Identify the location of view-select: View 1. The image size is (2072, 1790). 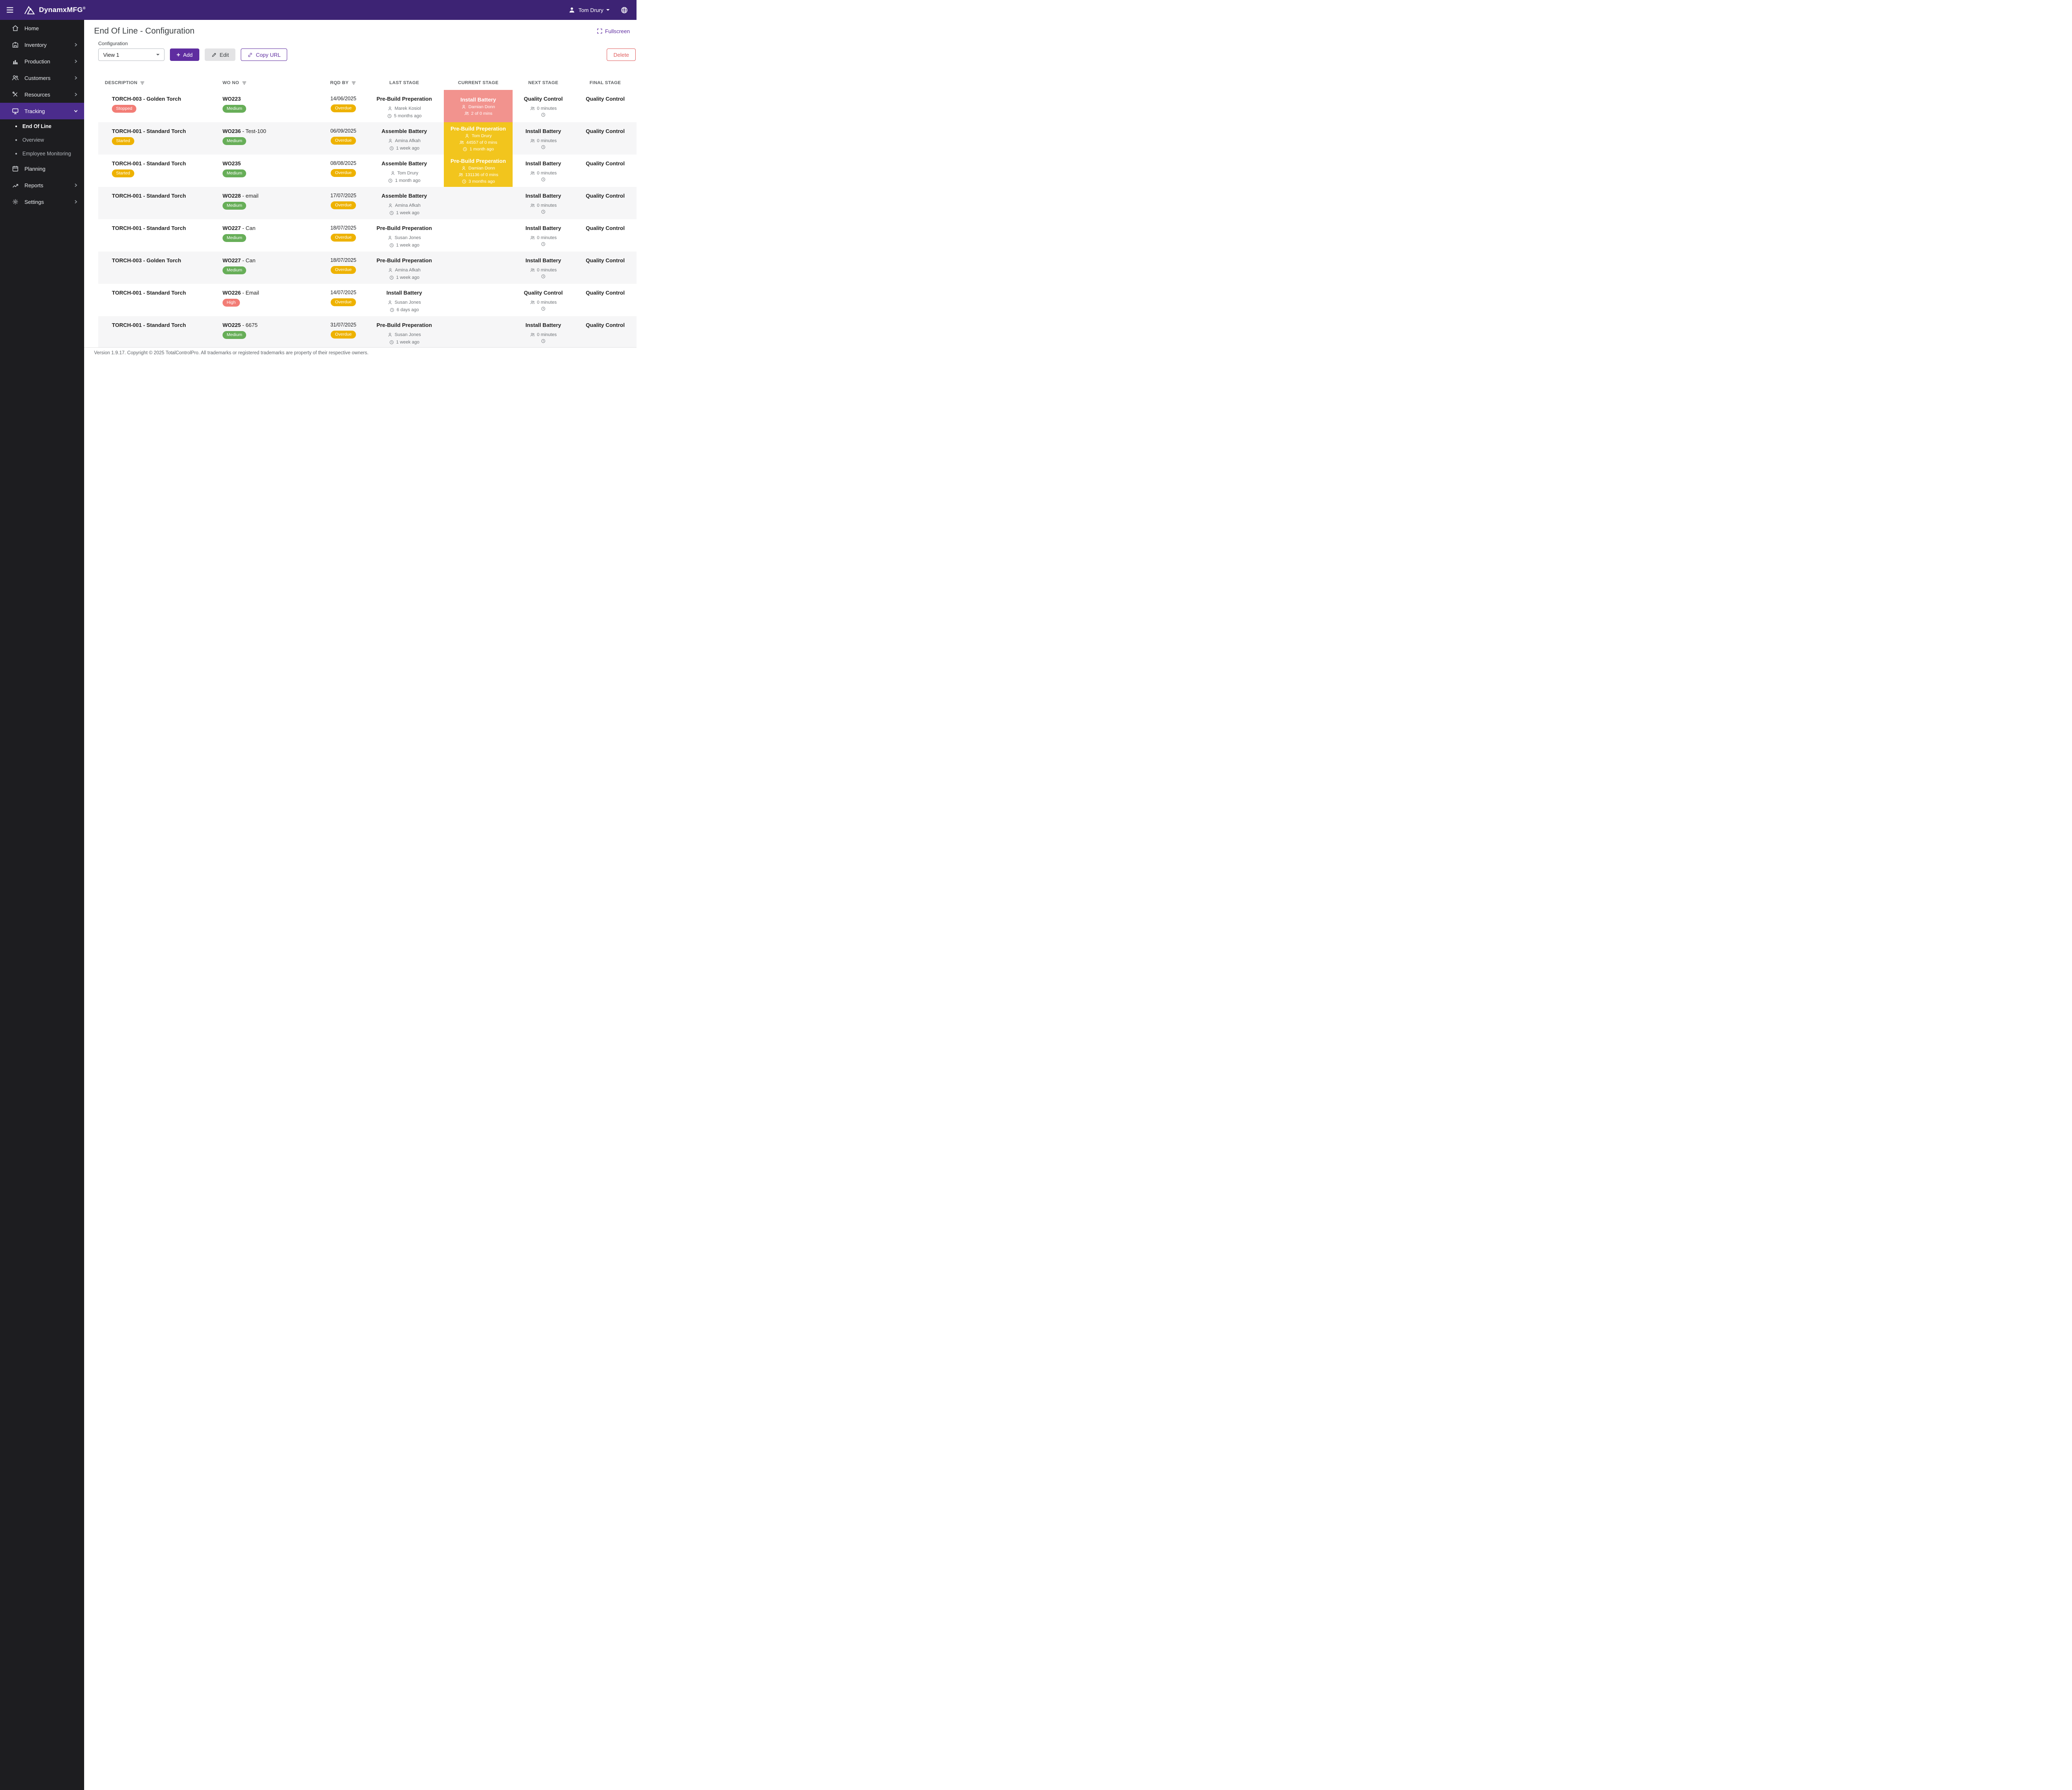
(131, 55).